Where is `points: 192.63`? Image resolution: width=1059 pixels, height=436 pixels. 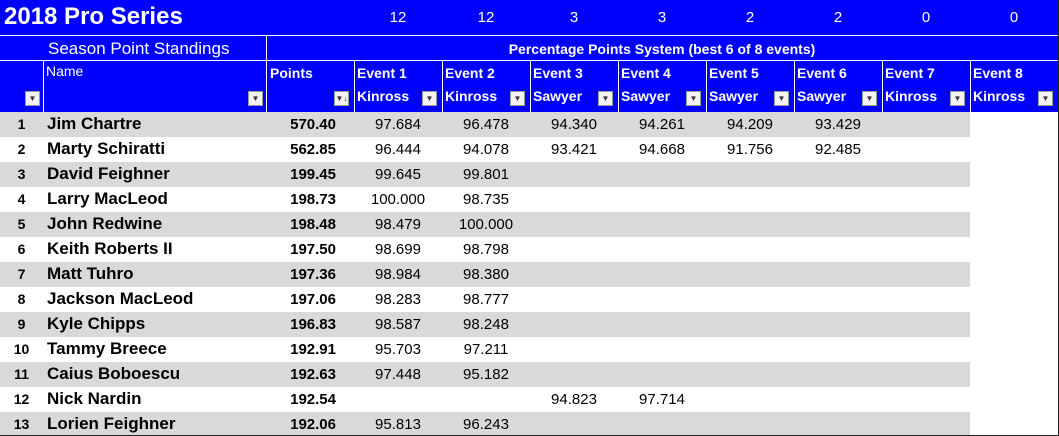
points: 192.63 is located at coordinates (313, 374).